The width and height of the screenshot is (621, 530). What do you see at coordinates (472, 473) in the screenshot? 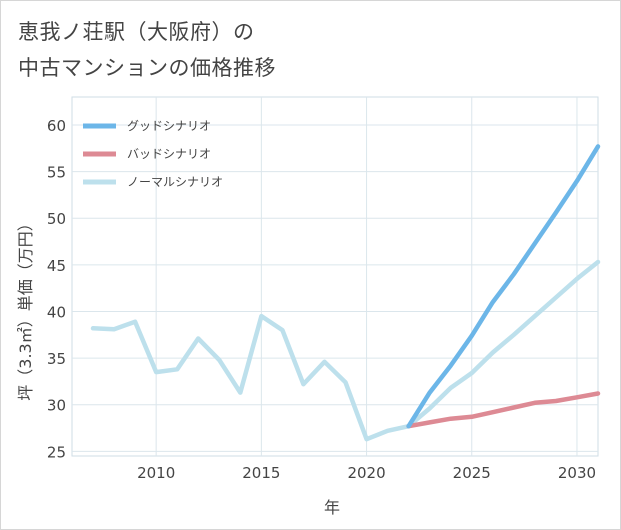
I see `x-tick-label: 2025` at bounding box center [472, 473].